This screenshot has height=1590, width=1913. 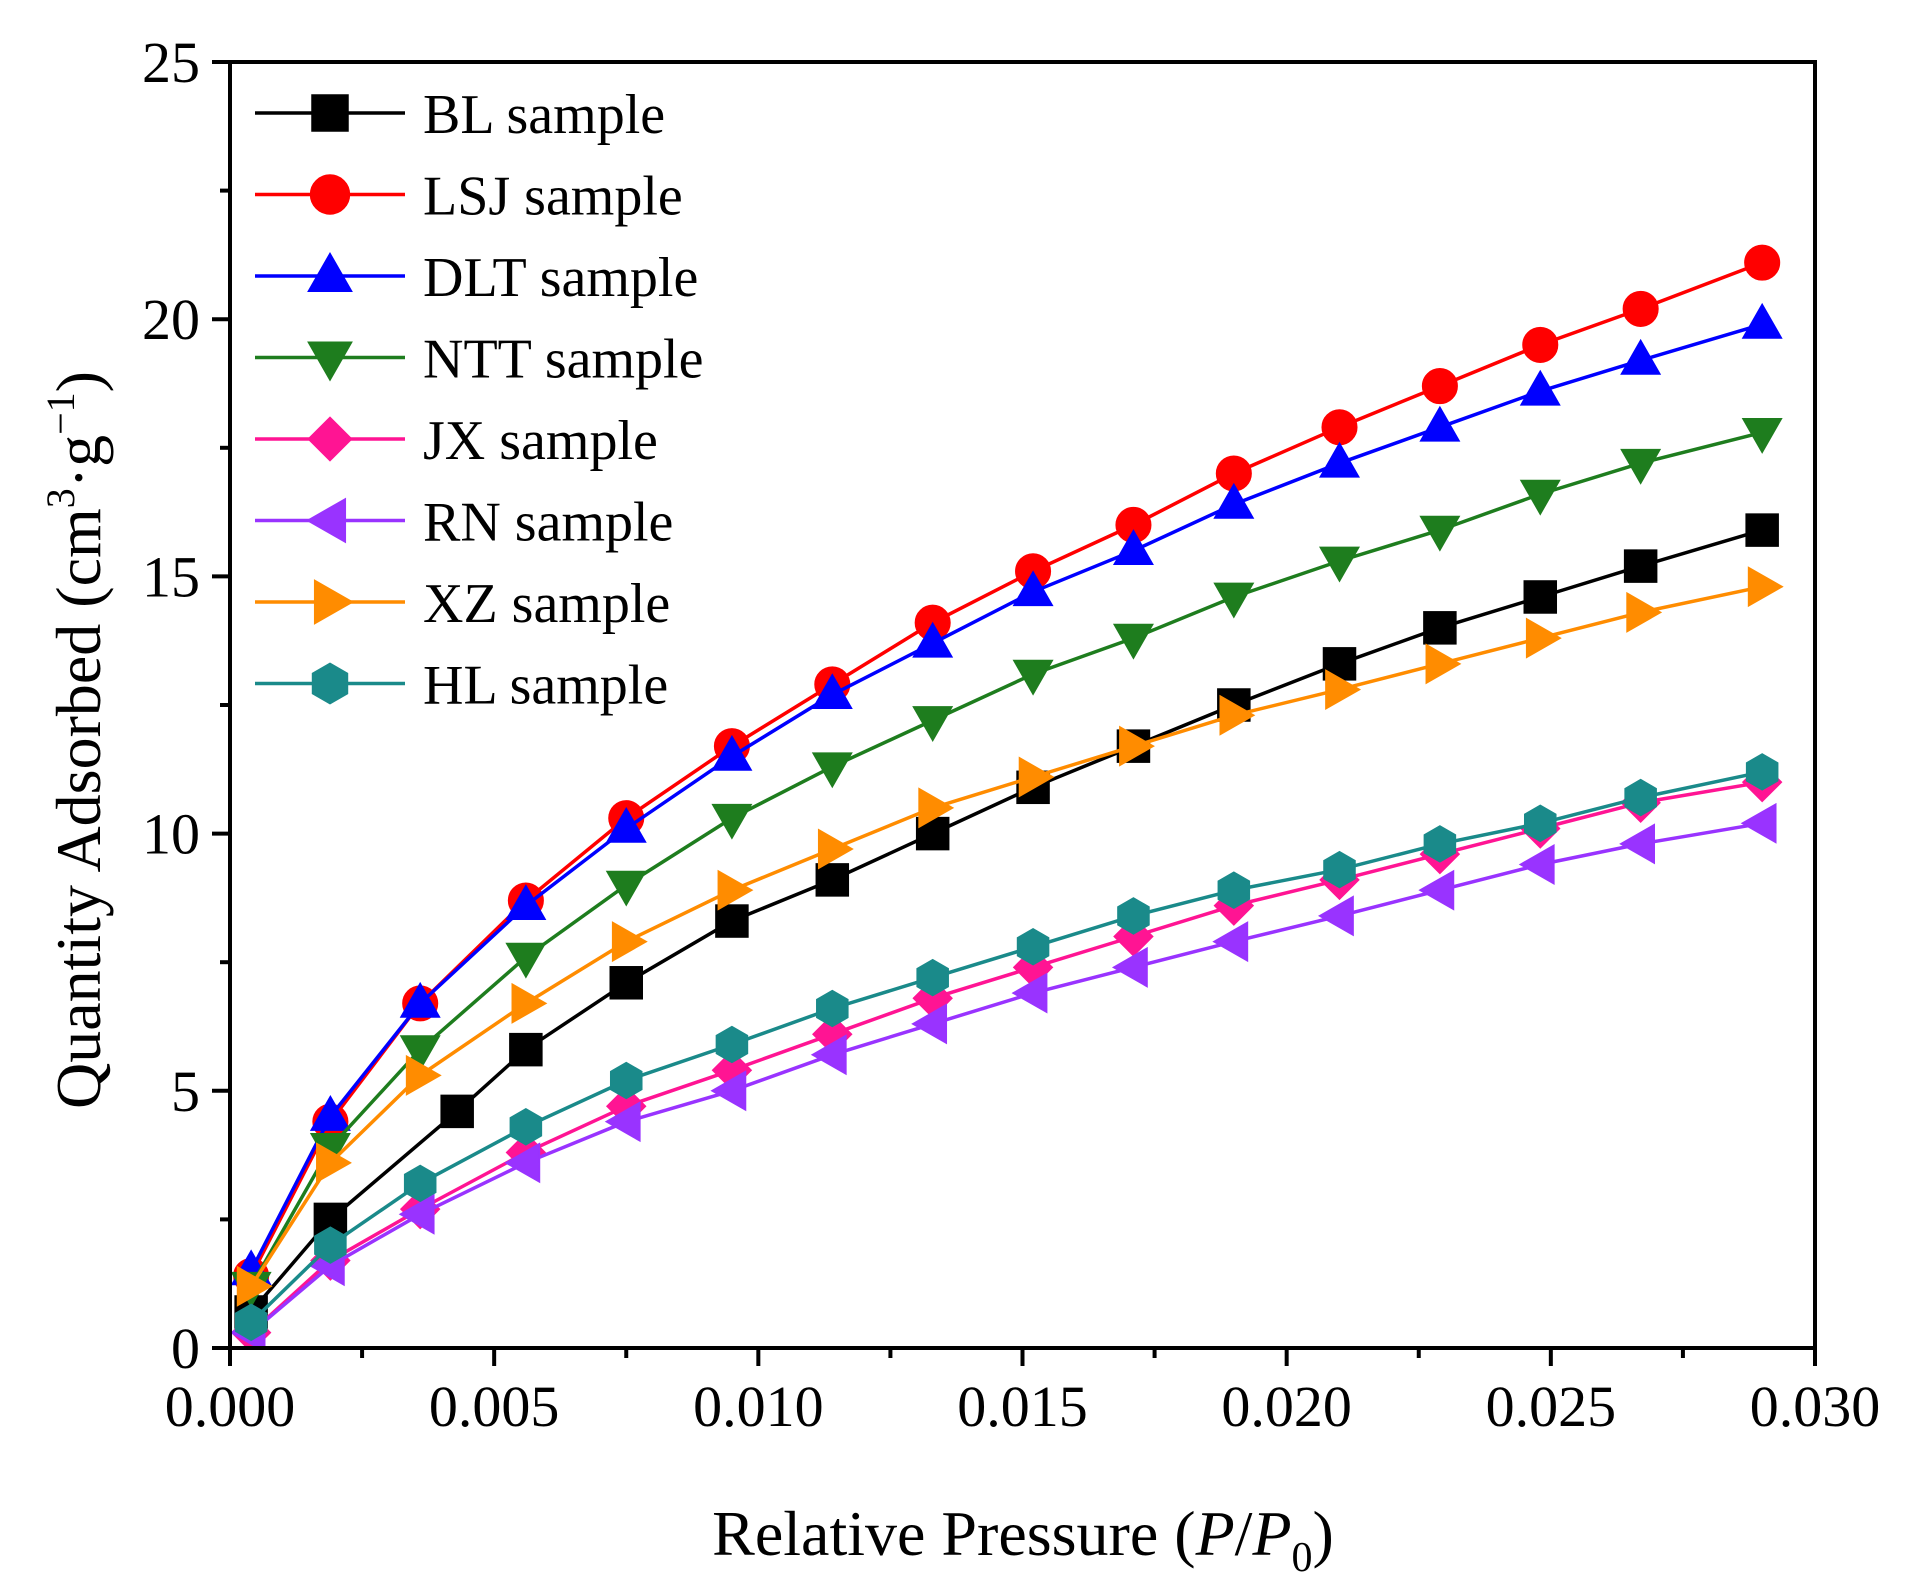 I want to click on legend-item: JX sample, so click(x=456, y=441).